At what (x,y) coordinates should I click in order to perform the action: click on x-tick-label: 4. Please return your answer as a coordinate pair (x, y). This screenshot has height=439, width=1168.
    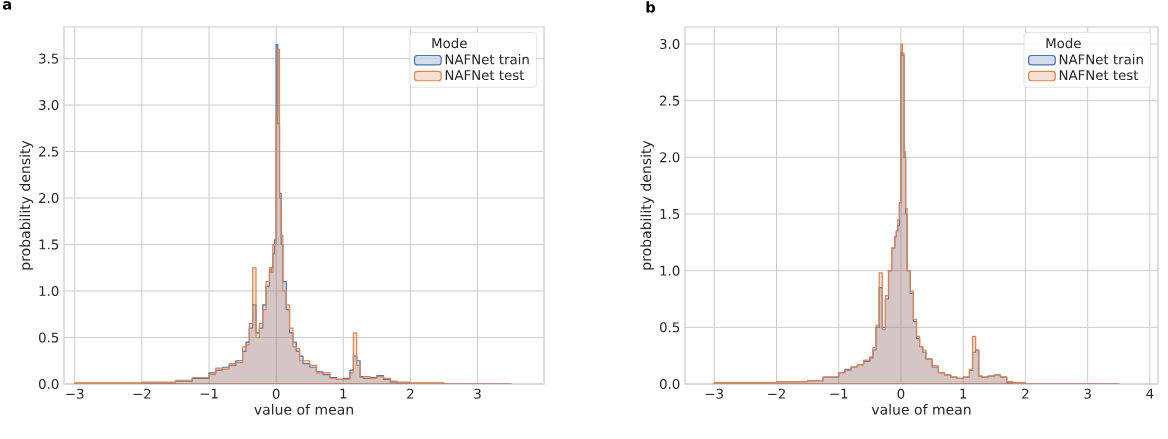
    Looking at the image, I should click on (1150, 393).